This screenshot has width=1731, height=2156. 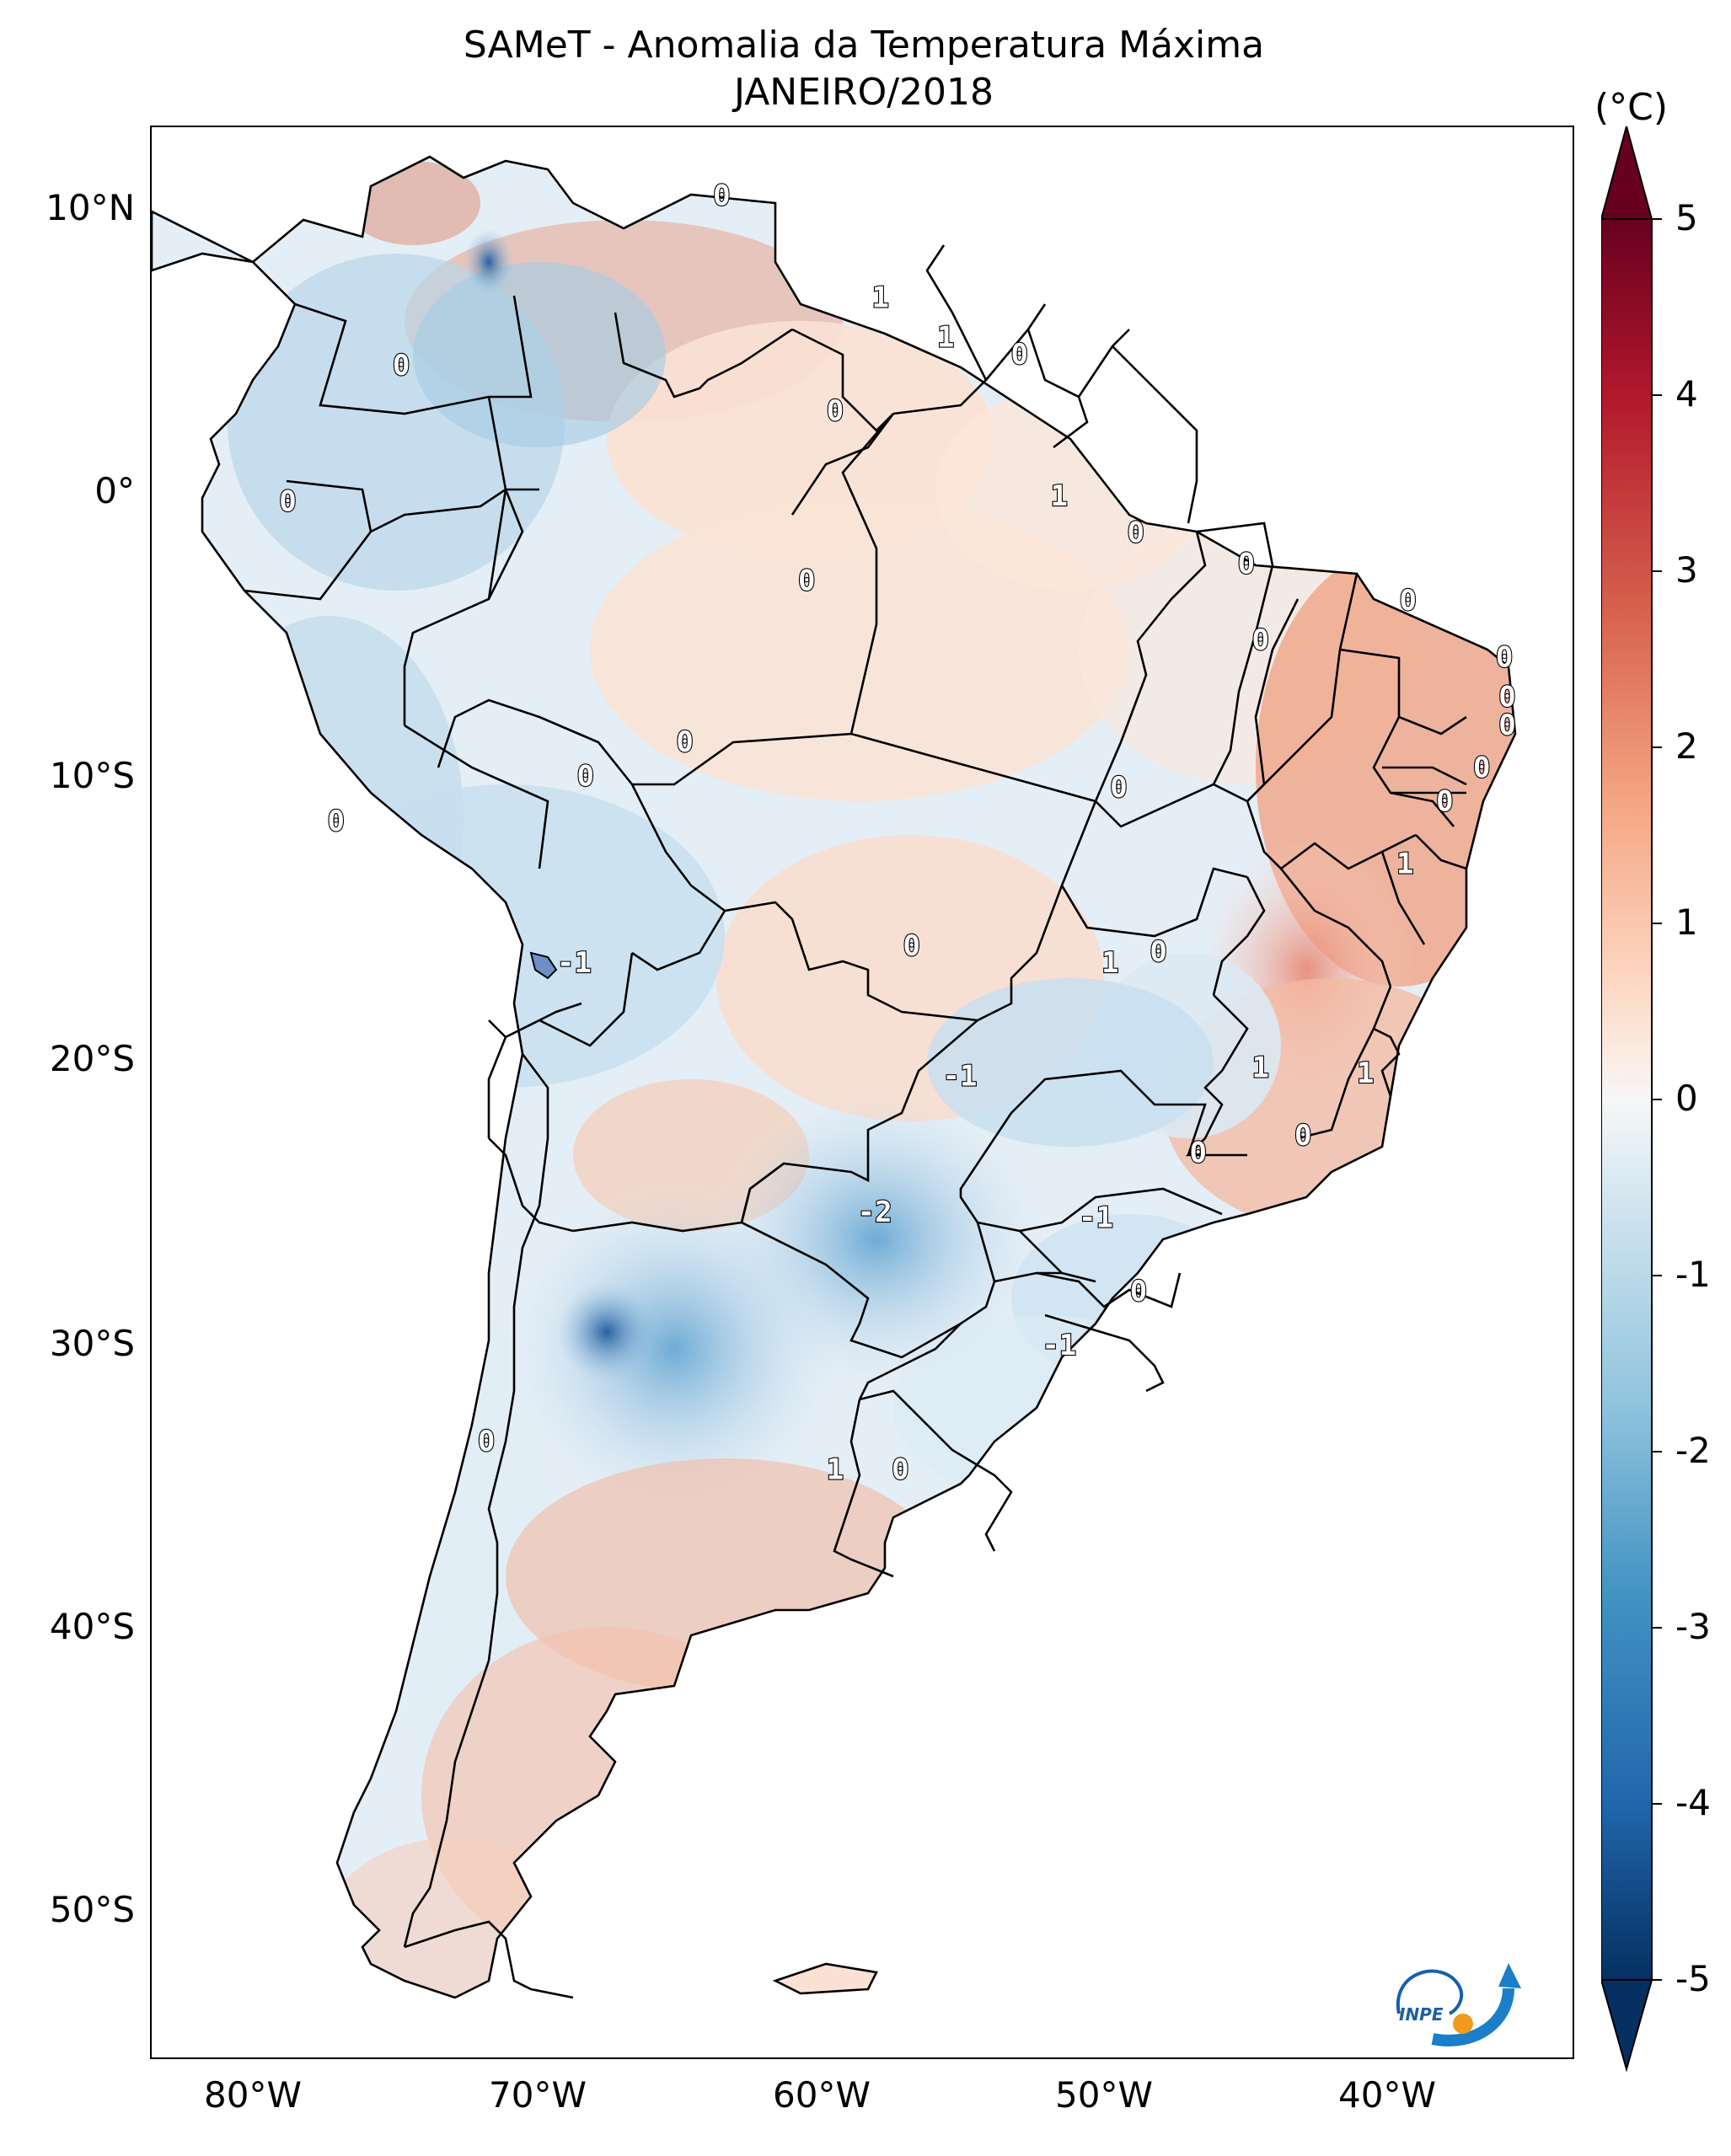 What do you see at coordinates (1627, 2026) in the screenshot?
I see `colorbar-extend-min` at bounding box center [1627, 2026].